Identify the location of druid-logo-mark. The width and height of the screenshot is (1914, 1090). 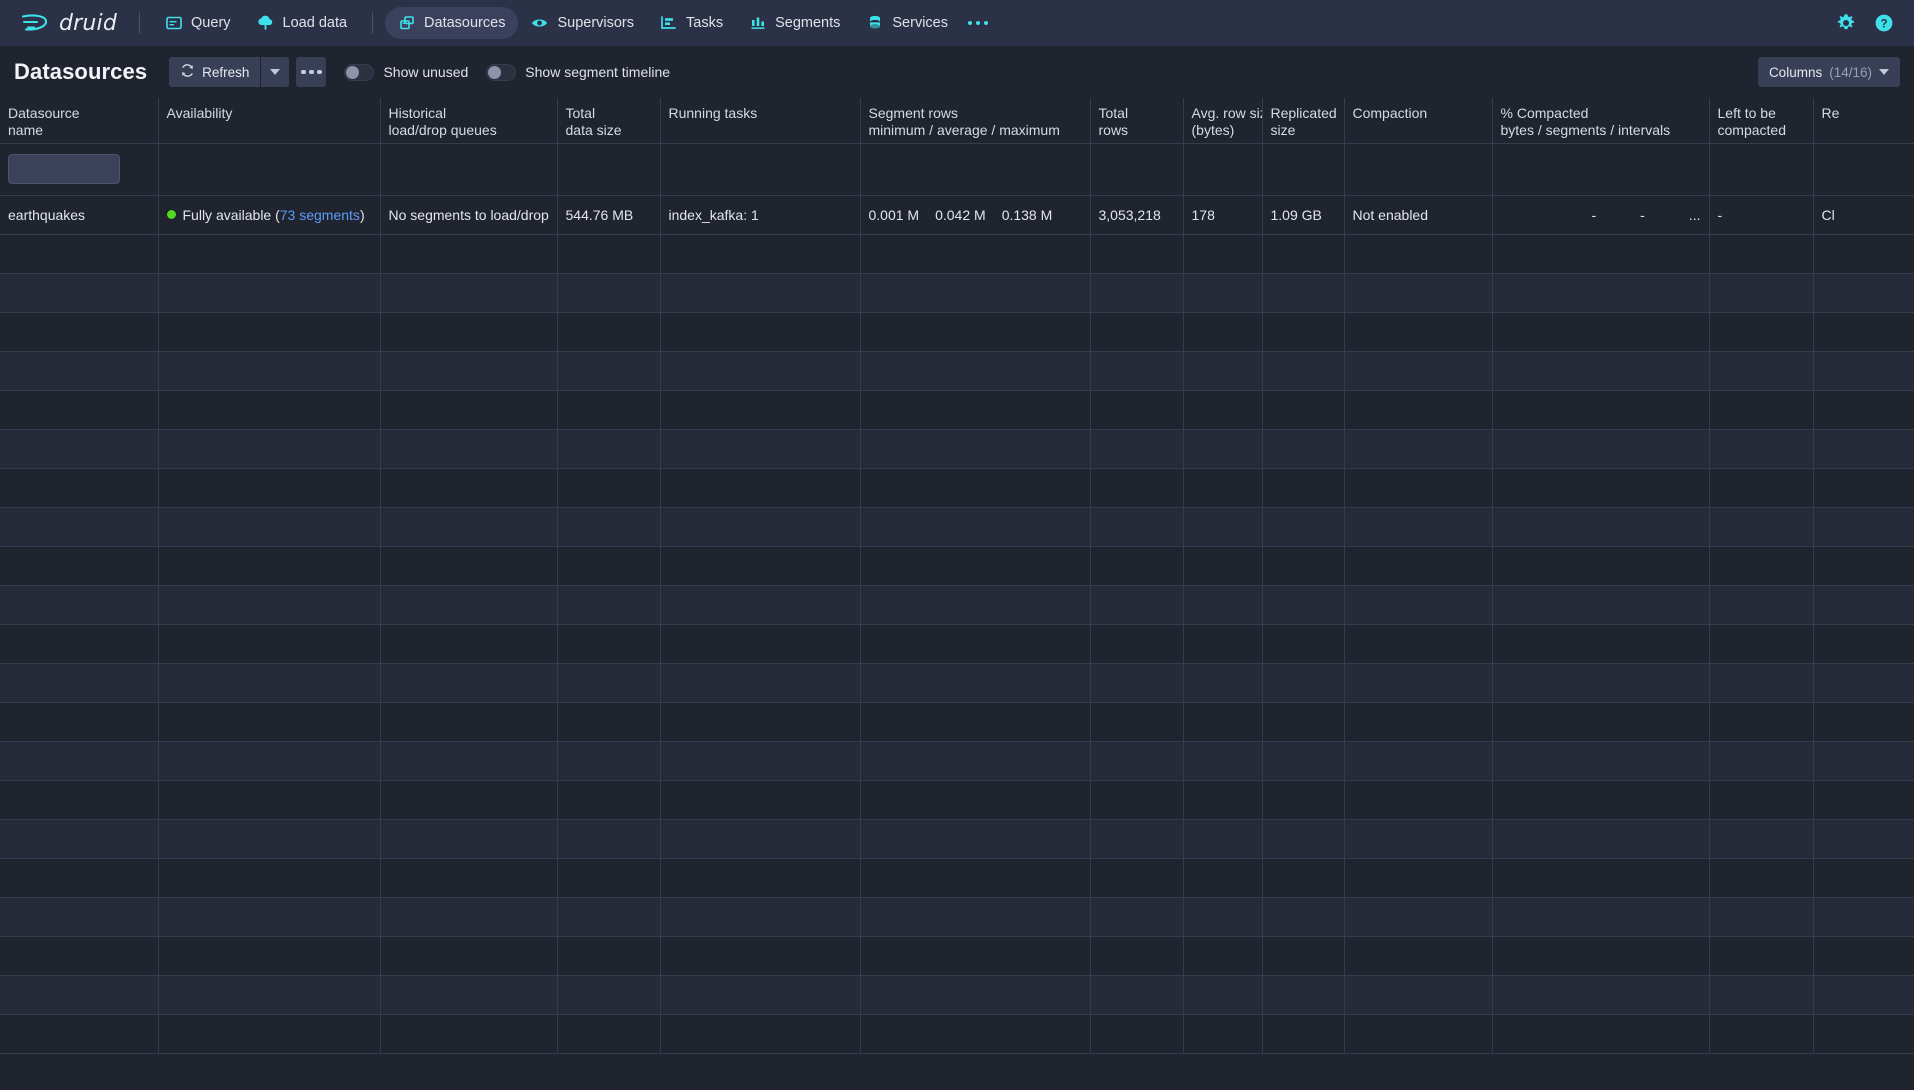
(35, 23).